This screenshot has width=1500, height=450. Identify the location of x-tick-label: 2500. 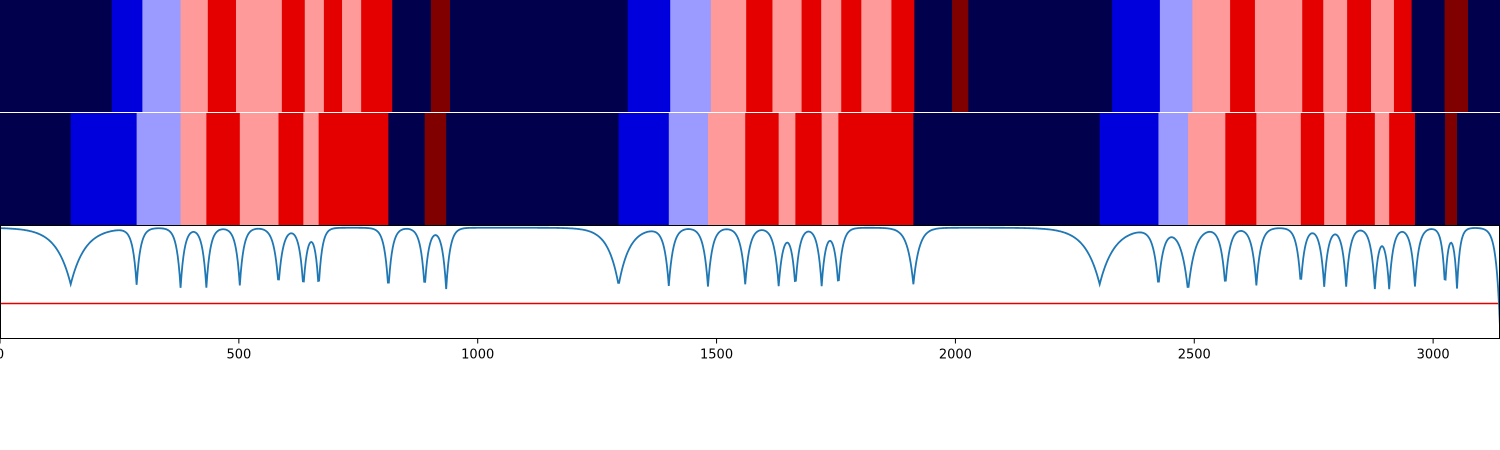
(1194, 355).